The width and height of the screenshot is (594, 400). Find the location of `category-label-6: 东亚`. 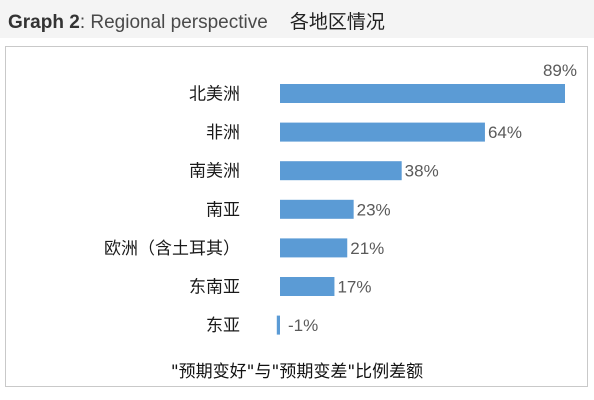

category-label-6: 东亚 is located at coordinates (223, 326).